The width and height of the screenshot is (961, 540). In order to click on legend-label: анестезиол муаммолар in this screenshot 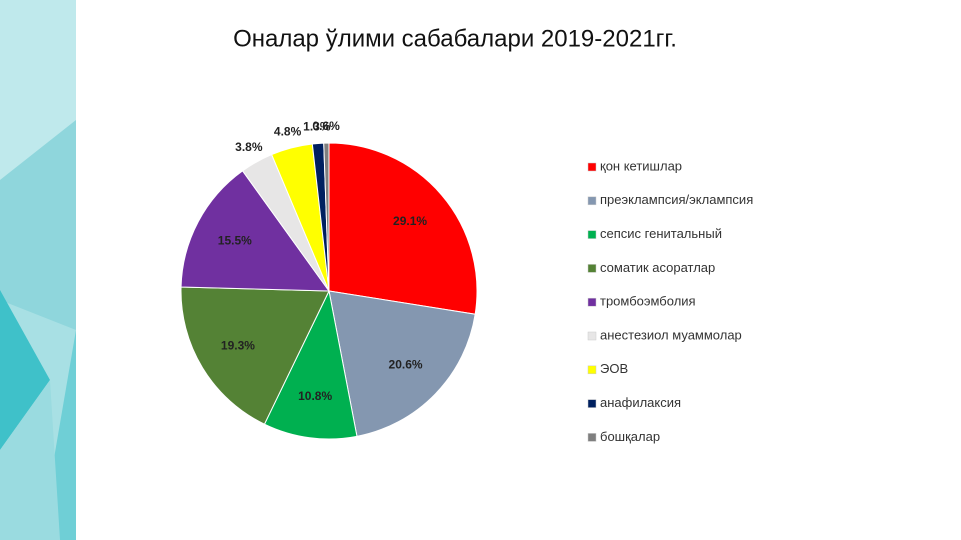, I will do `click(671, 334)`.